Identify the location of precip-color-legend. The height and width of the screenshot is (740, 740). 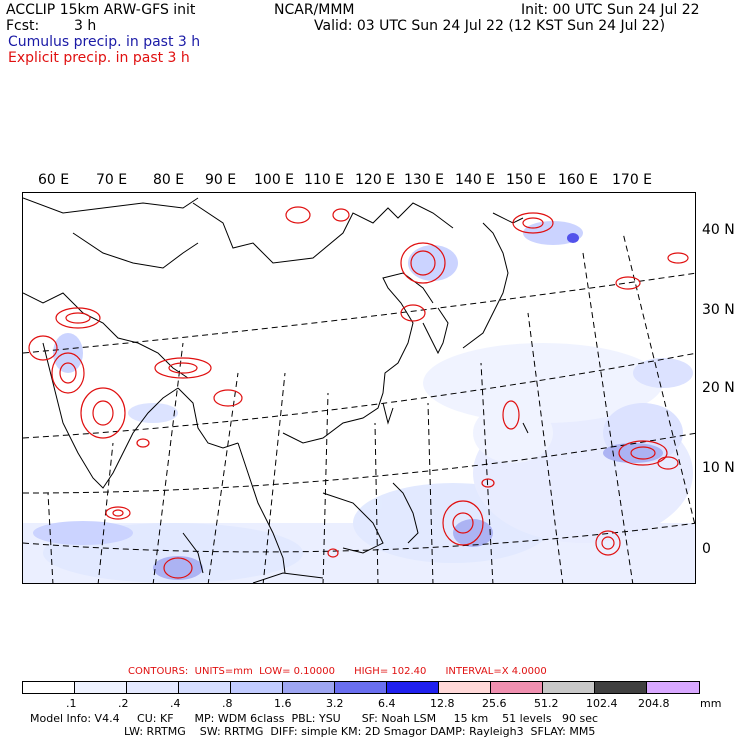
(361, 687).